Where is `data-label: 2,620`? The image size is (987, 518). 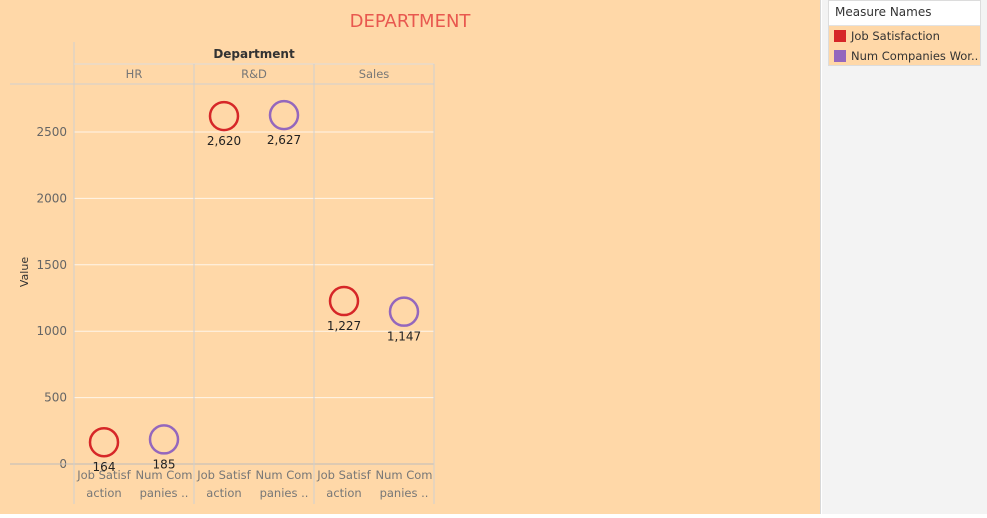
data-label: 2,620 is located at coordinates (224, 141).